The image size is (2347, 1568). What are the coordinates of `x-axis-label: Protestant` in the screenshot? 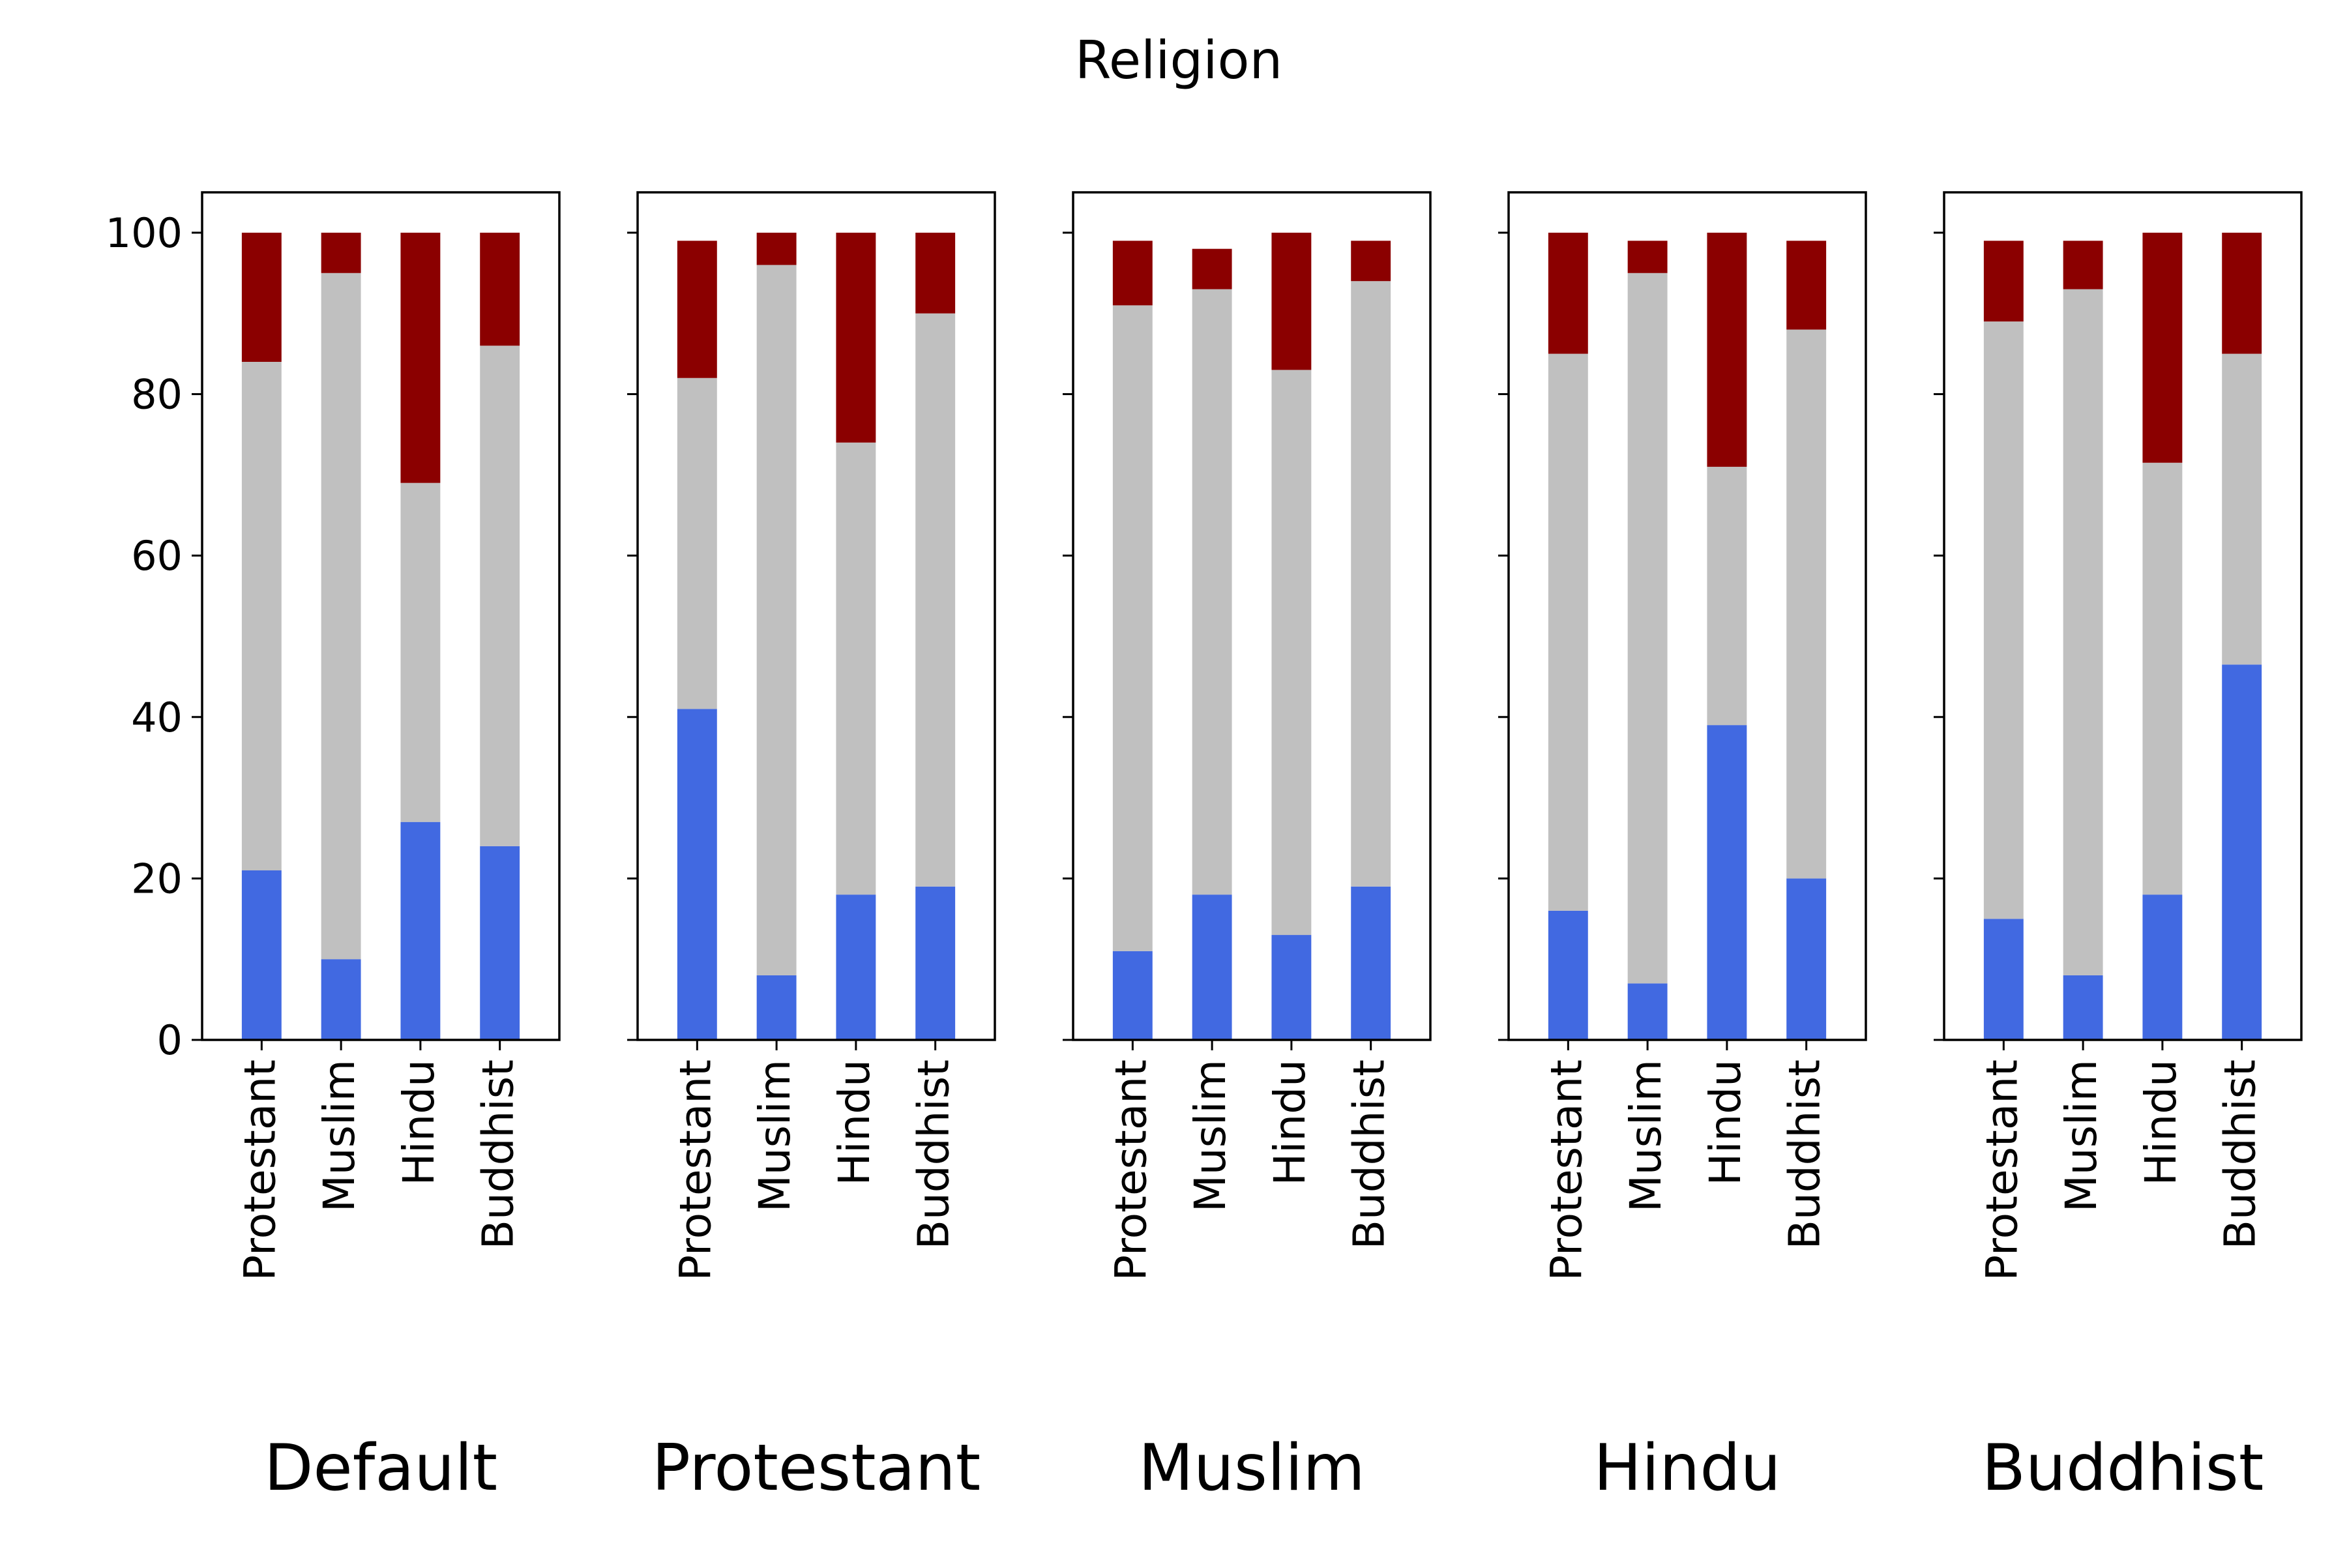 It's located at (816, 1468).